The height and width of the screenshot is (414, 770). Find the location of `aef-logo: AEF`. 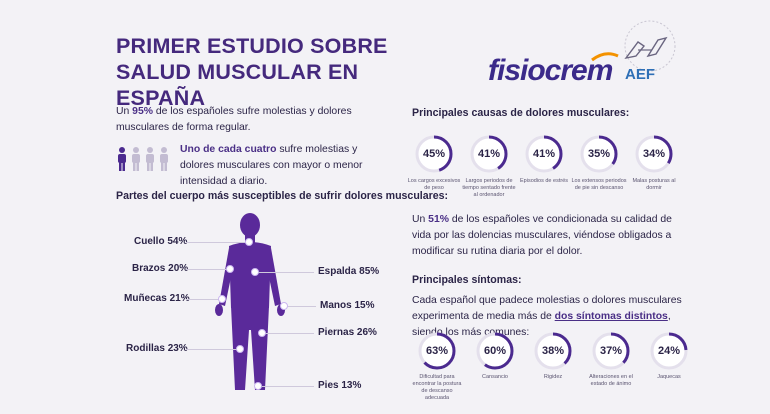

aef-logo: AEF is located at coordinates (640, 74).